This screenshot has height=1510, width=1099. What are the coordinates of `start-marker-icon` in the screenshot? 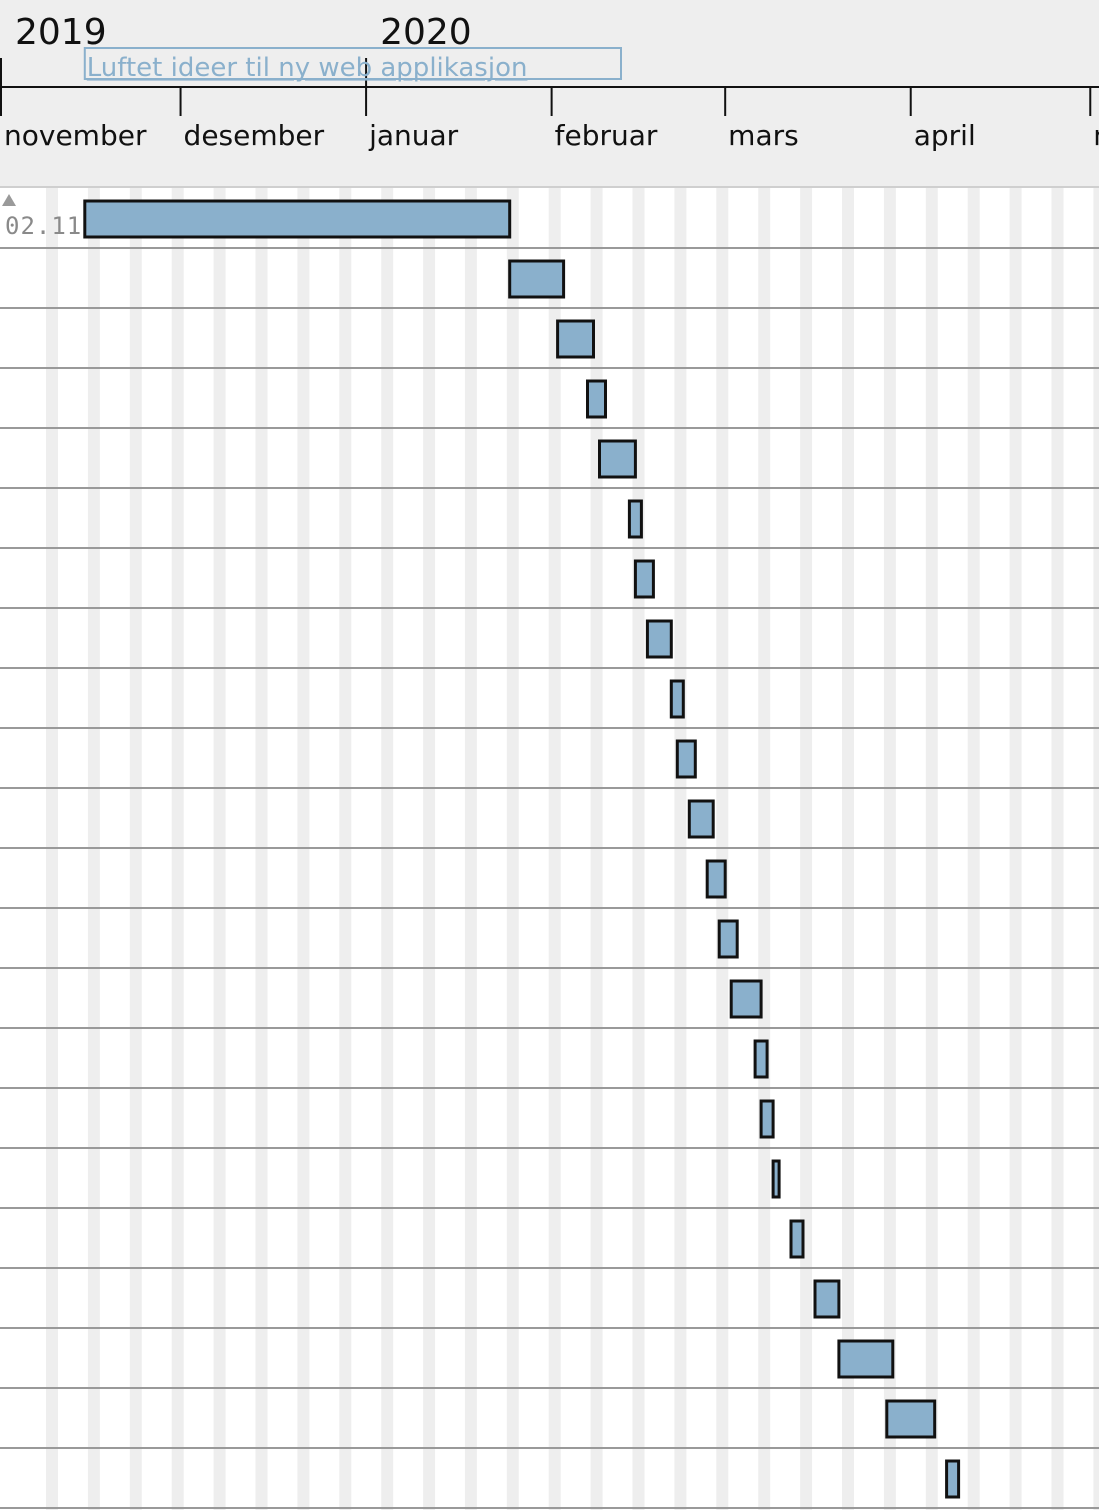 It's located at (9, 200).